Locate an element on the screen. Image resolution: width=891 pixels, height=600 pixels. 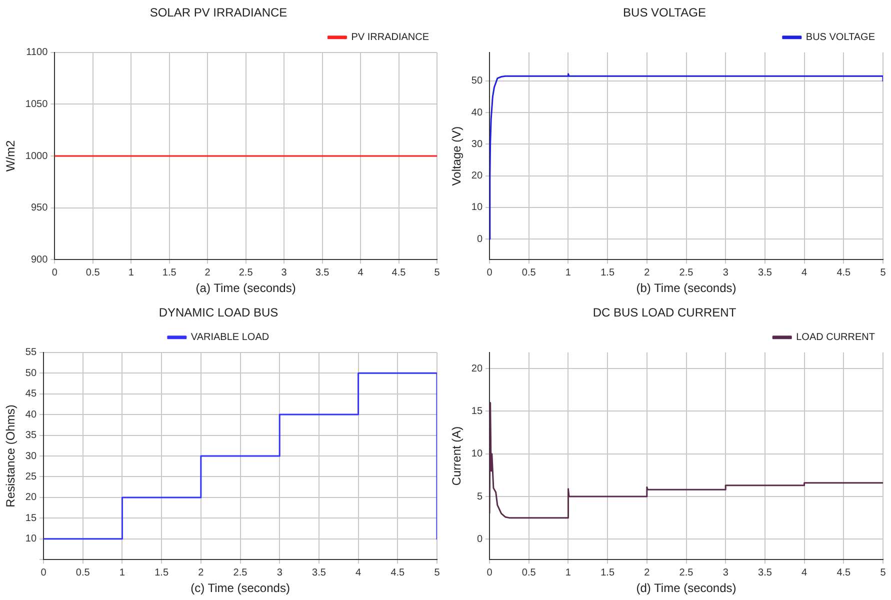
y-tick-label: 55 is located at coordinates (31, 352).